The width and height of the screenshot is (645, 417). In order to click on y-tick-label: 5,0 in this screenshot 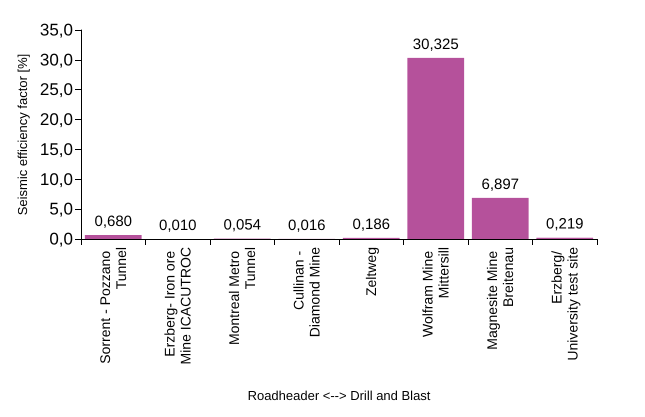, I will do `click(61, 209)`.